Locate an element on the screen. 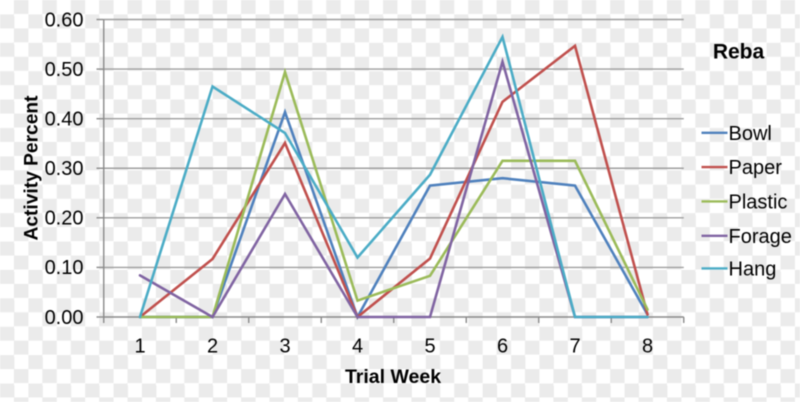  svg-text: 3 is located at coordinates (284, 347).